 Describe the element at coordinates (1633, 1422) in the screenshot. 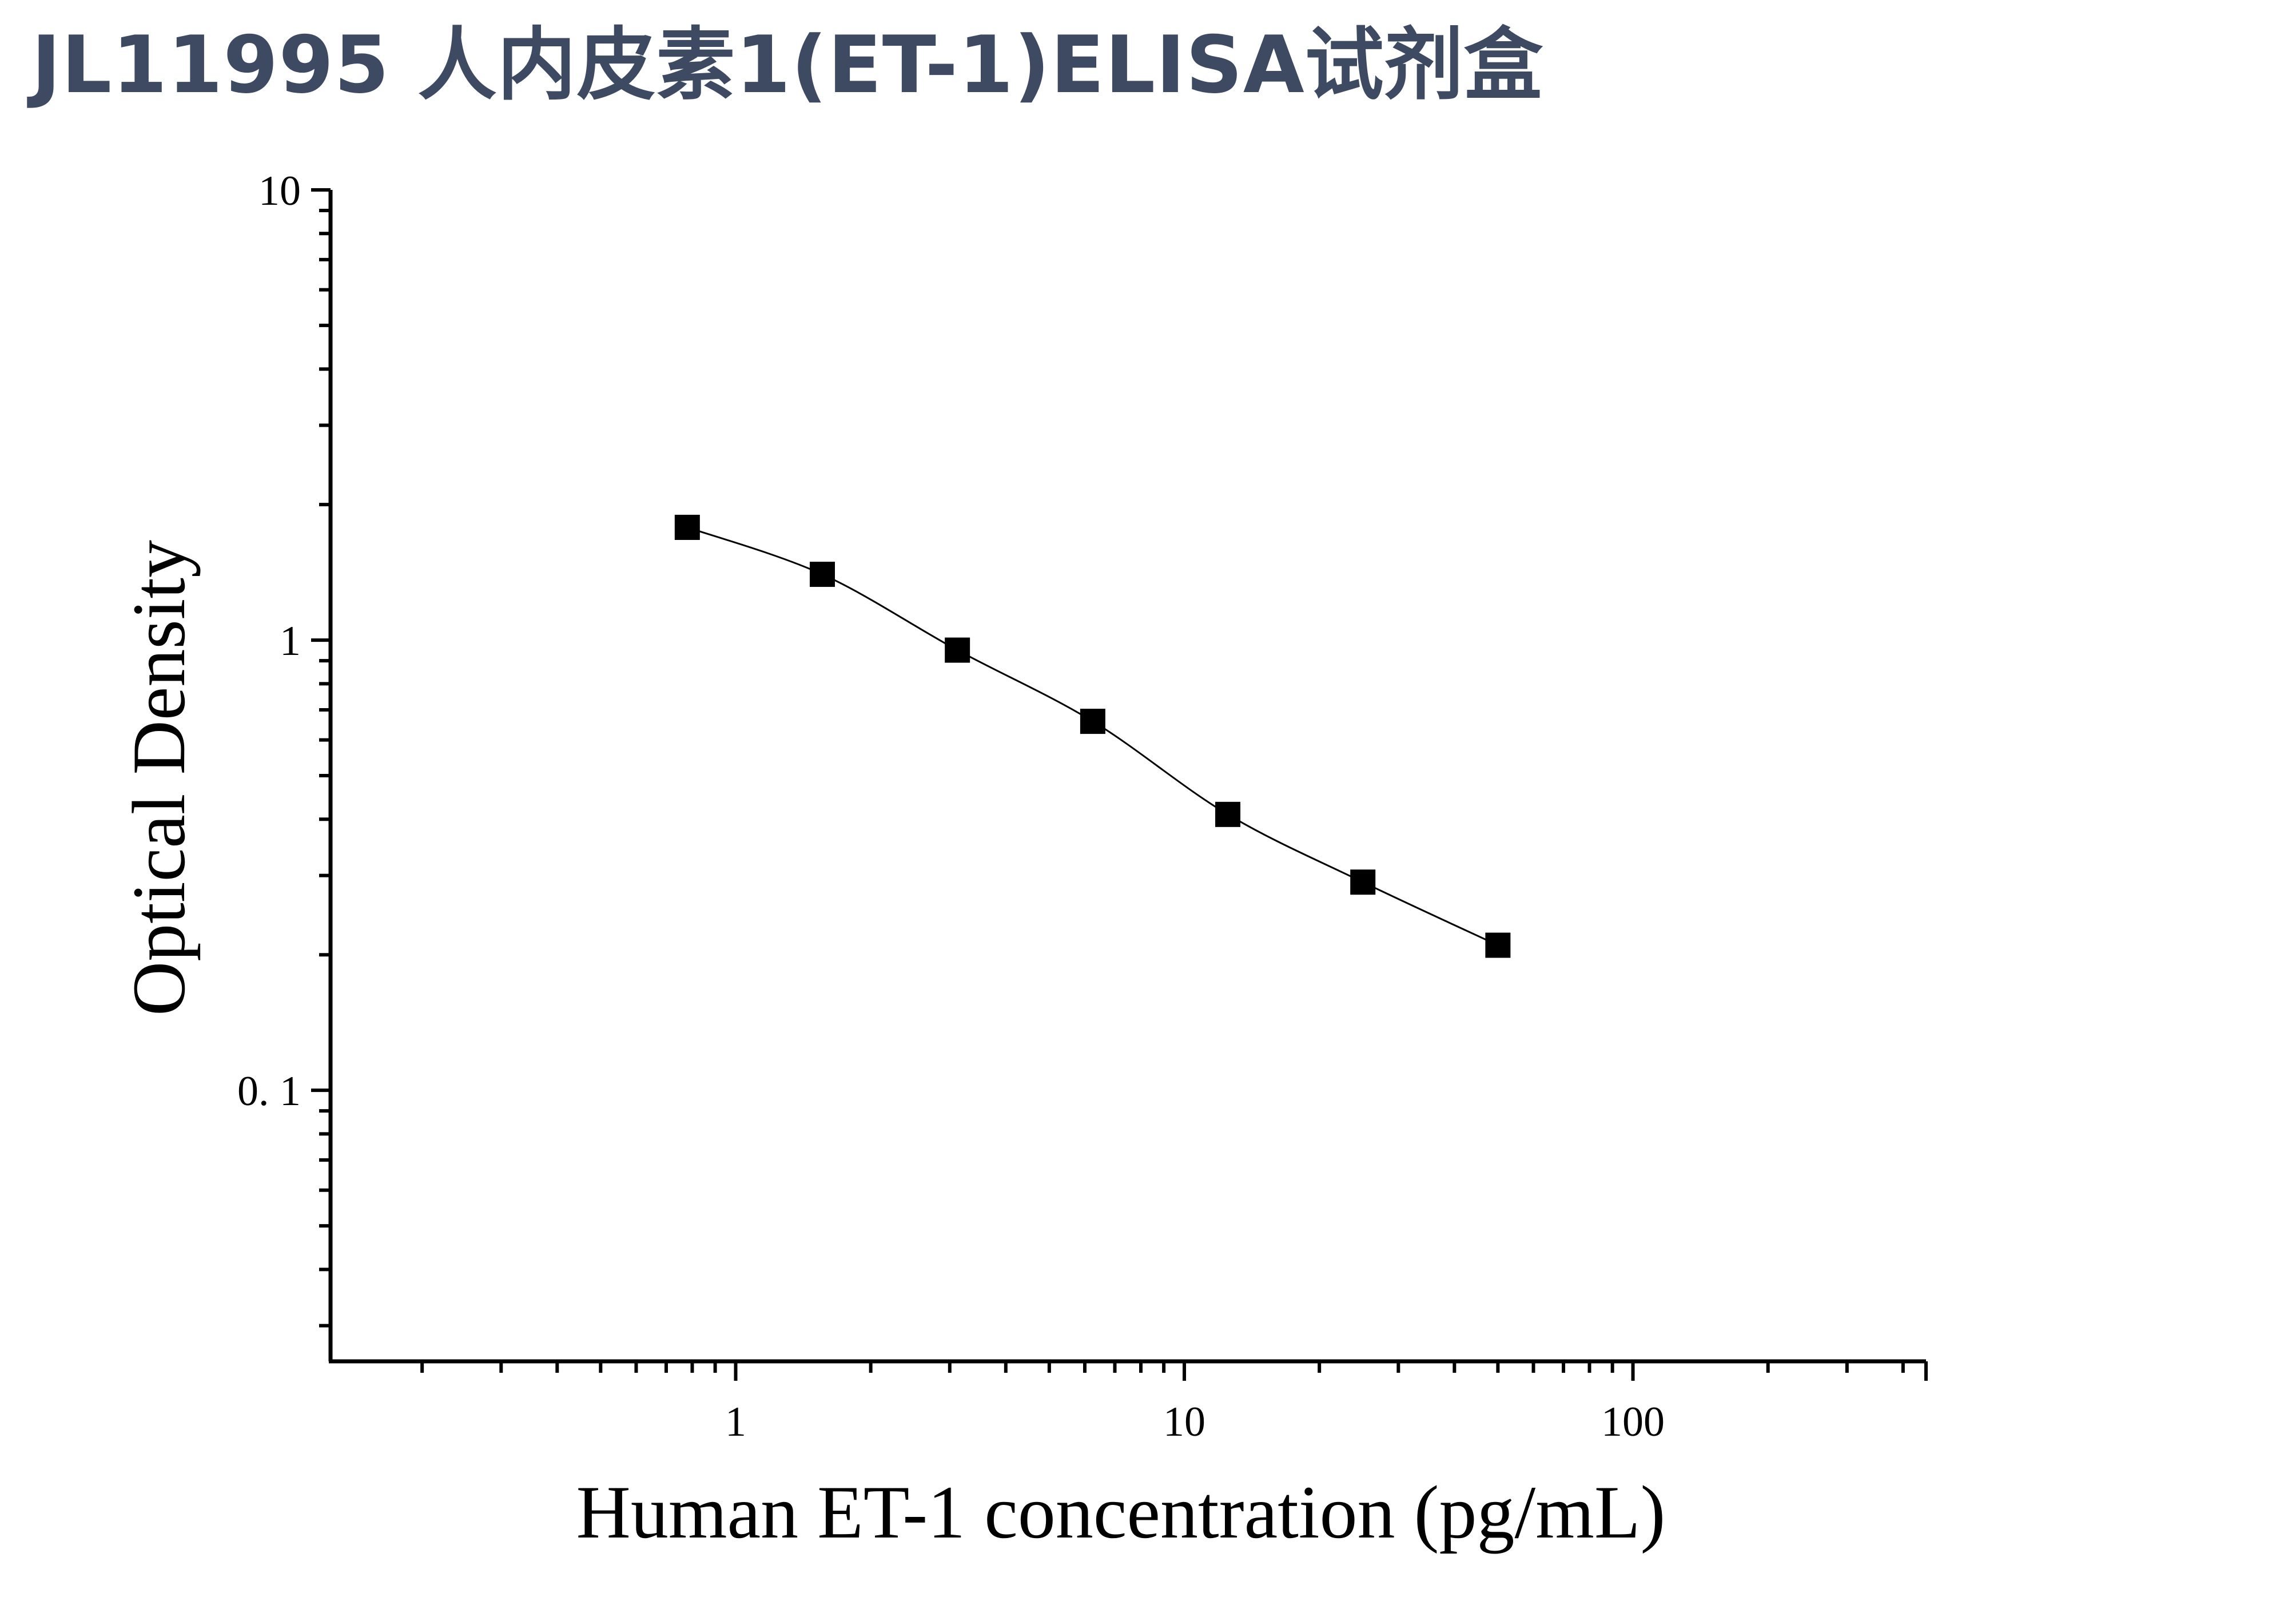

I see `x-tick-label: 100` at that location.